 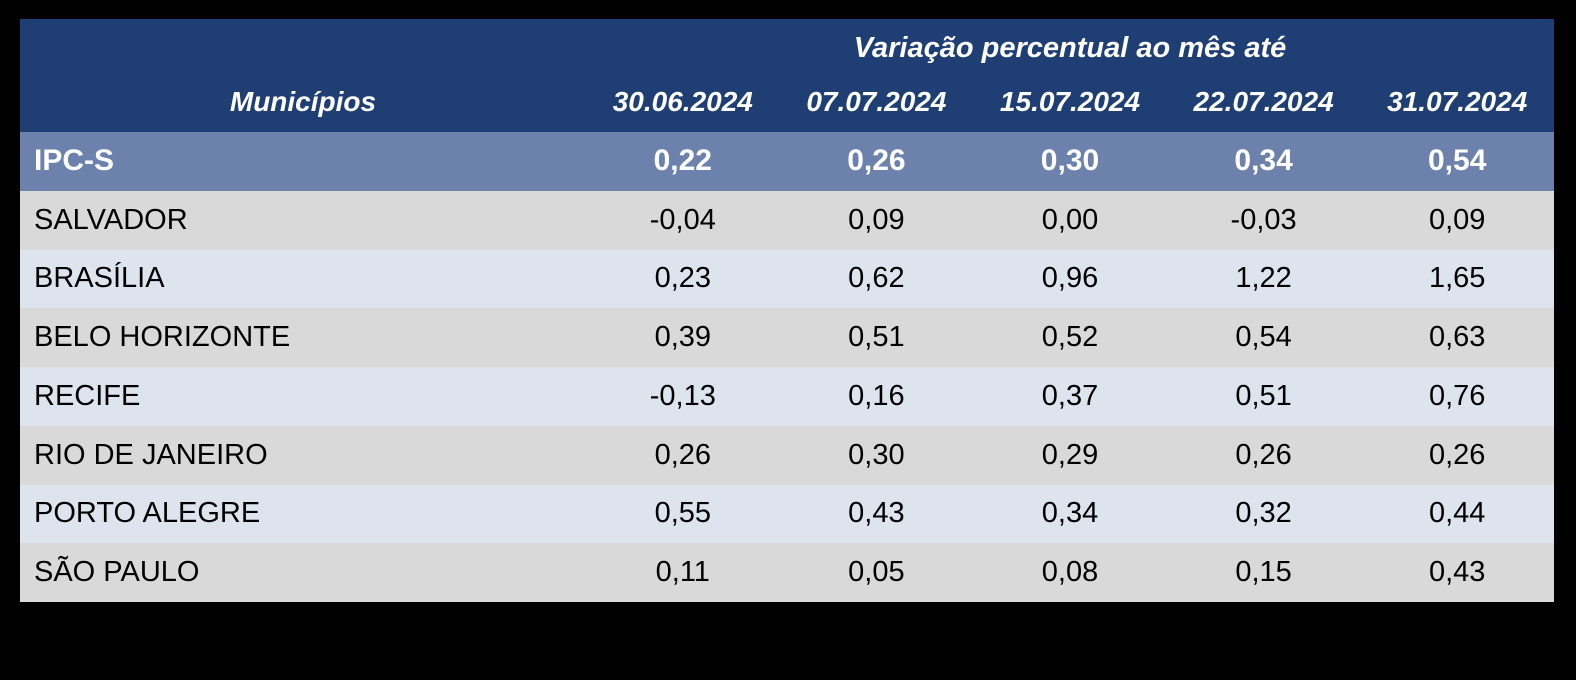 I want to click on row-value: 0,63, so click(x=1457, y=337).